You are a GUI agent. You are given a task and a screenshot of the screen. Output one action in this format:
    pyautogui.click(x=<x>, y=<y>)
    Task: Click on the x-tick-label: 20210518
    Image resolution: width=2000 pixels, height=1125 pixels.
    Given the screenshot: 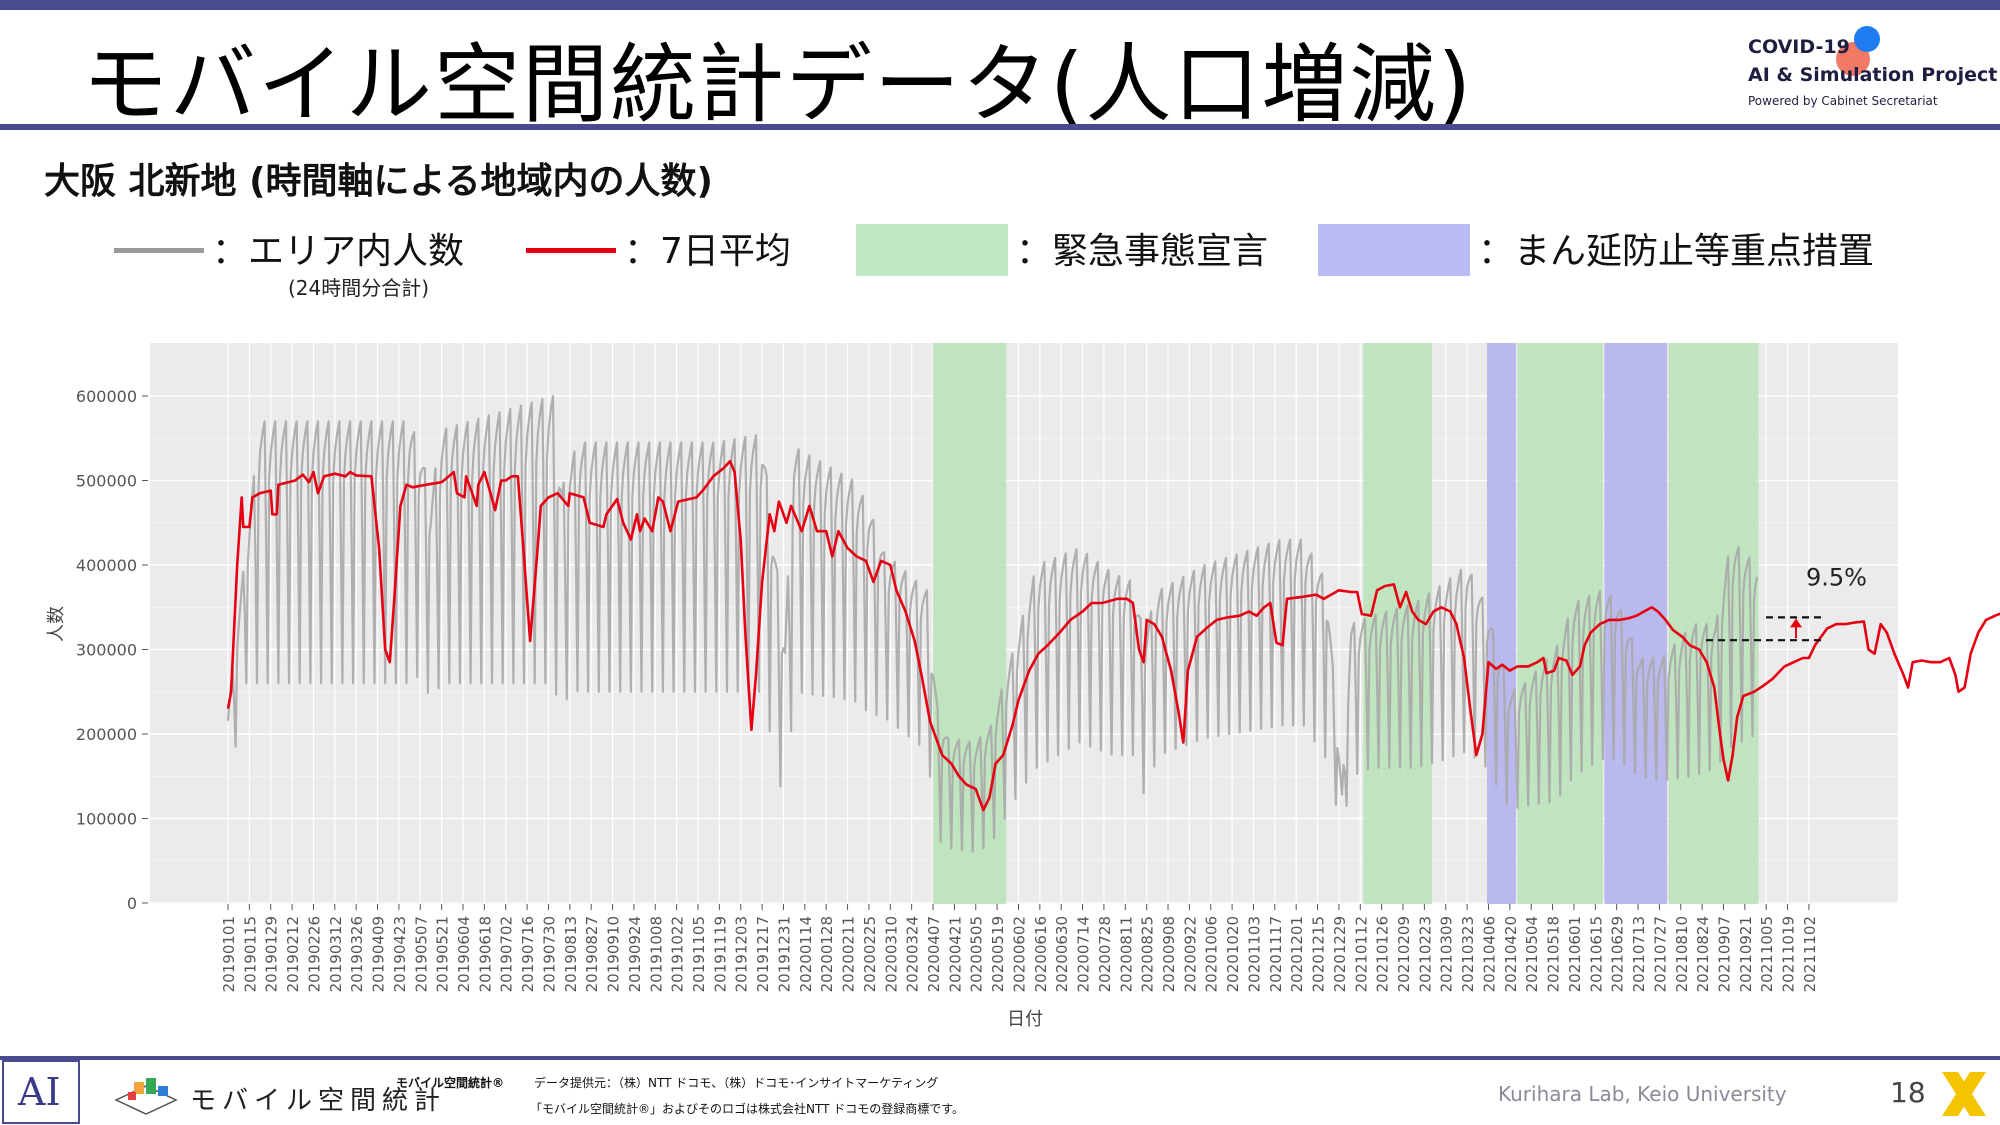 What is the action you would take?
    pyautogui.click(x=1554, y=954)
    